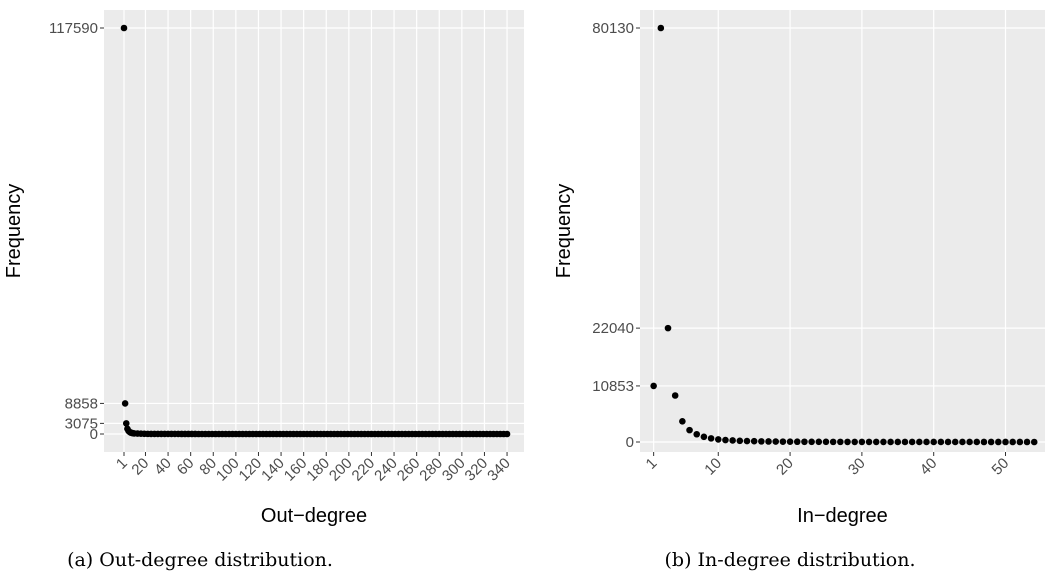 The width and height of the screenshot is (1059, 576). Describe the element at coordinates (1001, 467) in the screenshot. I see `x-tick-label: 50` at that location.